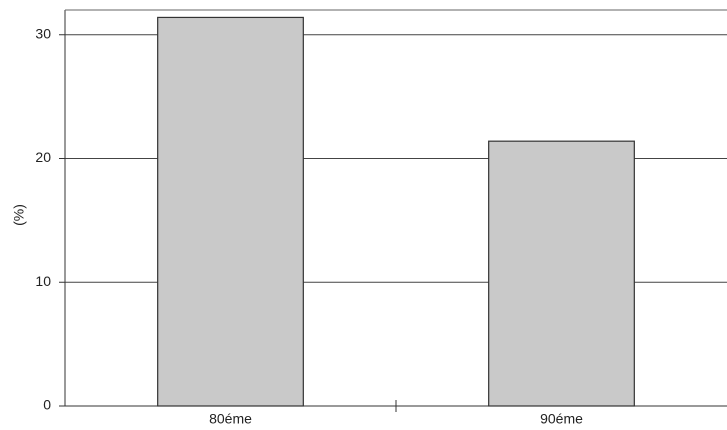  What do you see at coordinates (230, 419) in the screenshot?
I see `x-tick-label: 80éme` at bounding box center [230, 419].